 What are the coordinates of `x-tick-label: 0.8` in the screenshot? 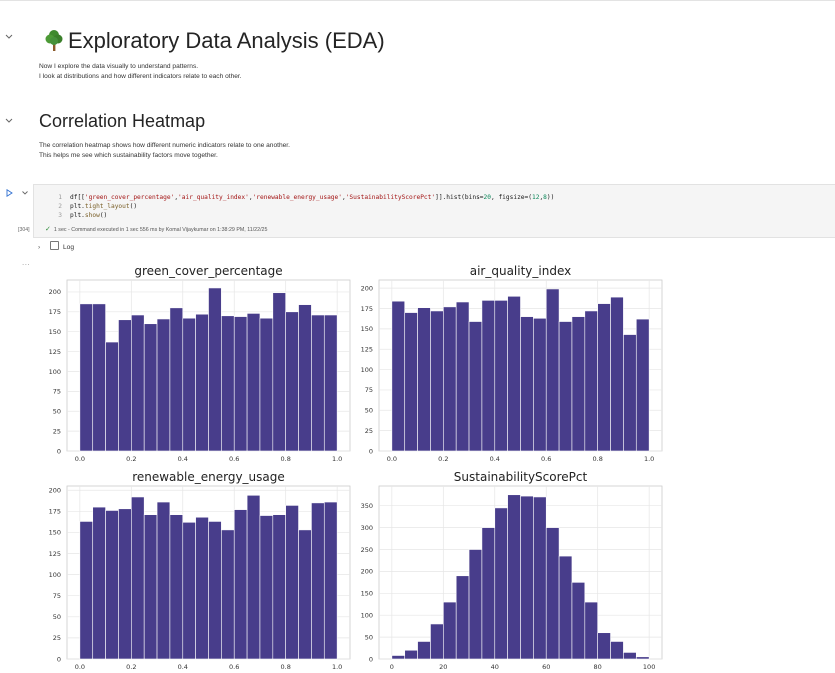 It's located at (598, 459).